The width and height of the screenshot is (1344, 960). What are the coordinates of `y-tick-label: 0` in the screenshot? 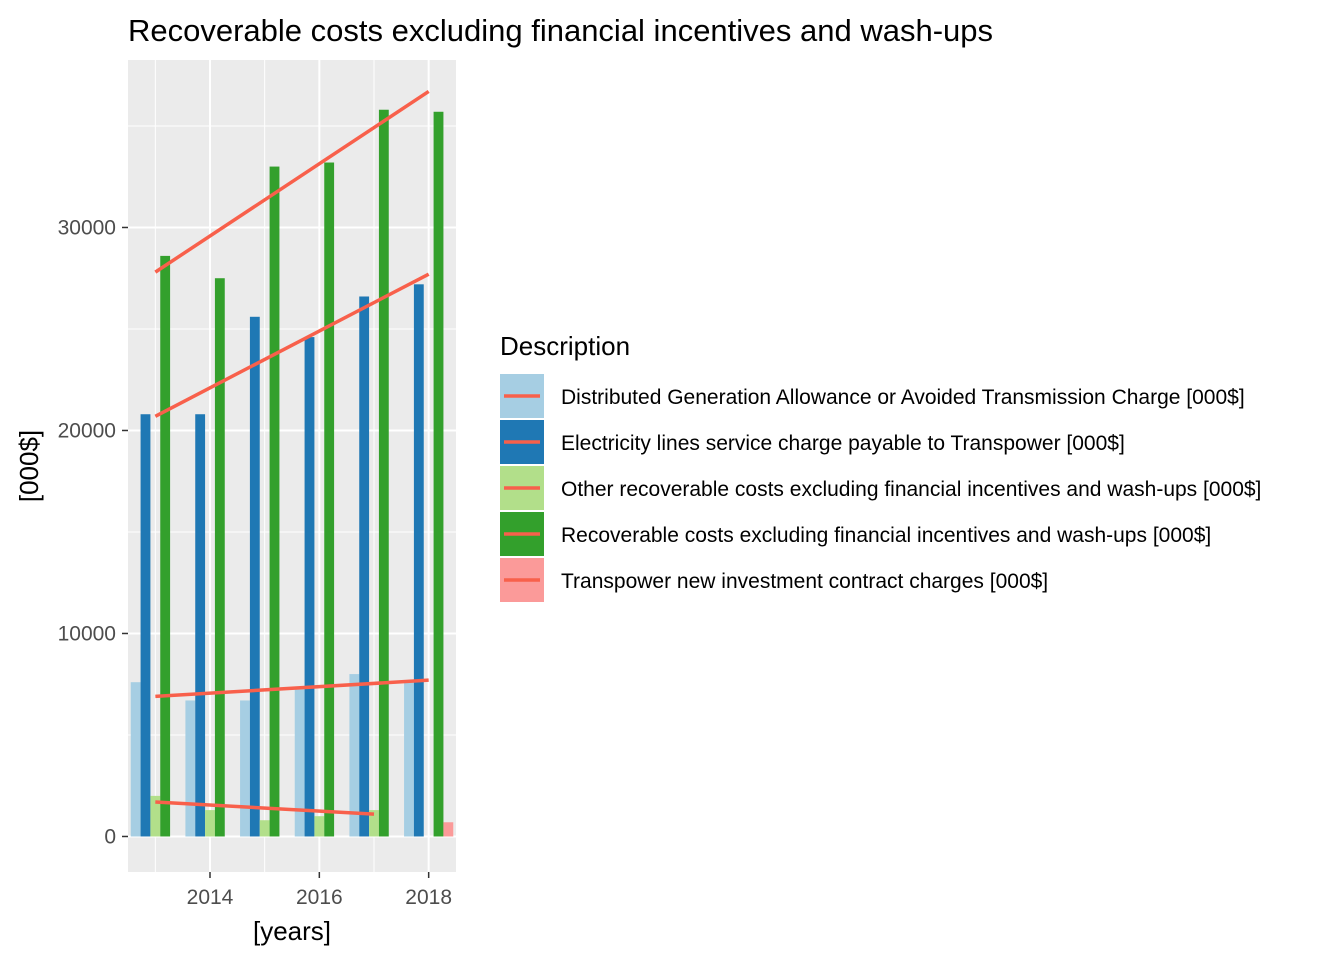 It's located at (110, 836).